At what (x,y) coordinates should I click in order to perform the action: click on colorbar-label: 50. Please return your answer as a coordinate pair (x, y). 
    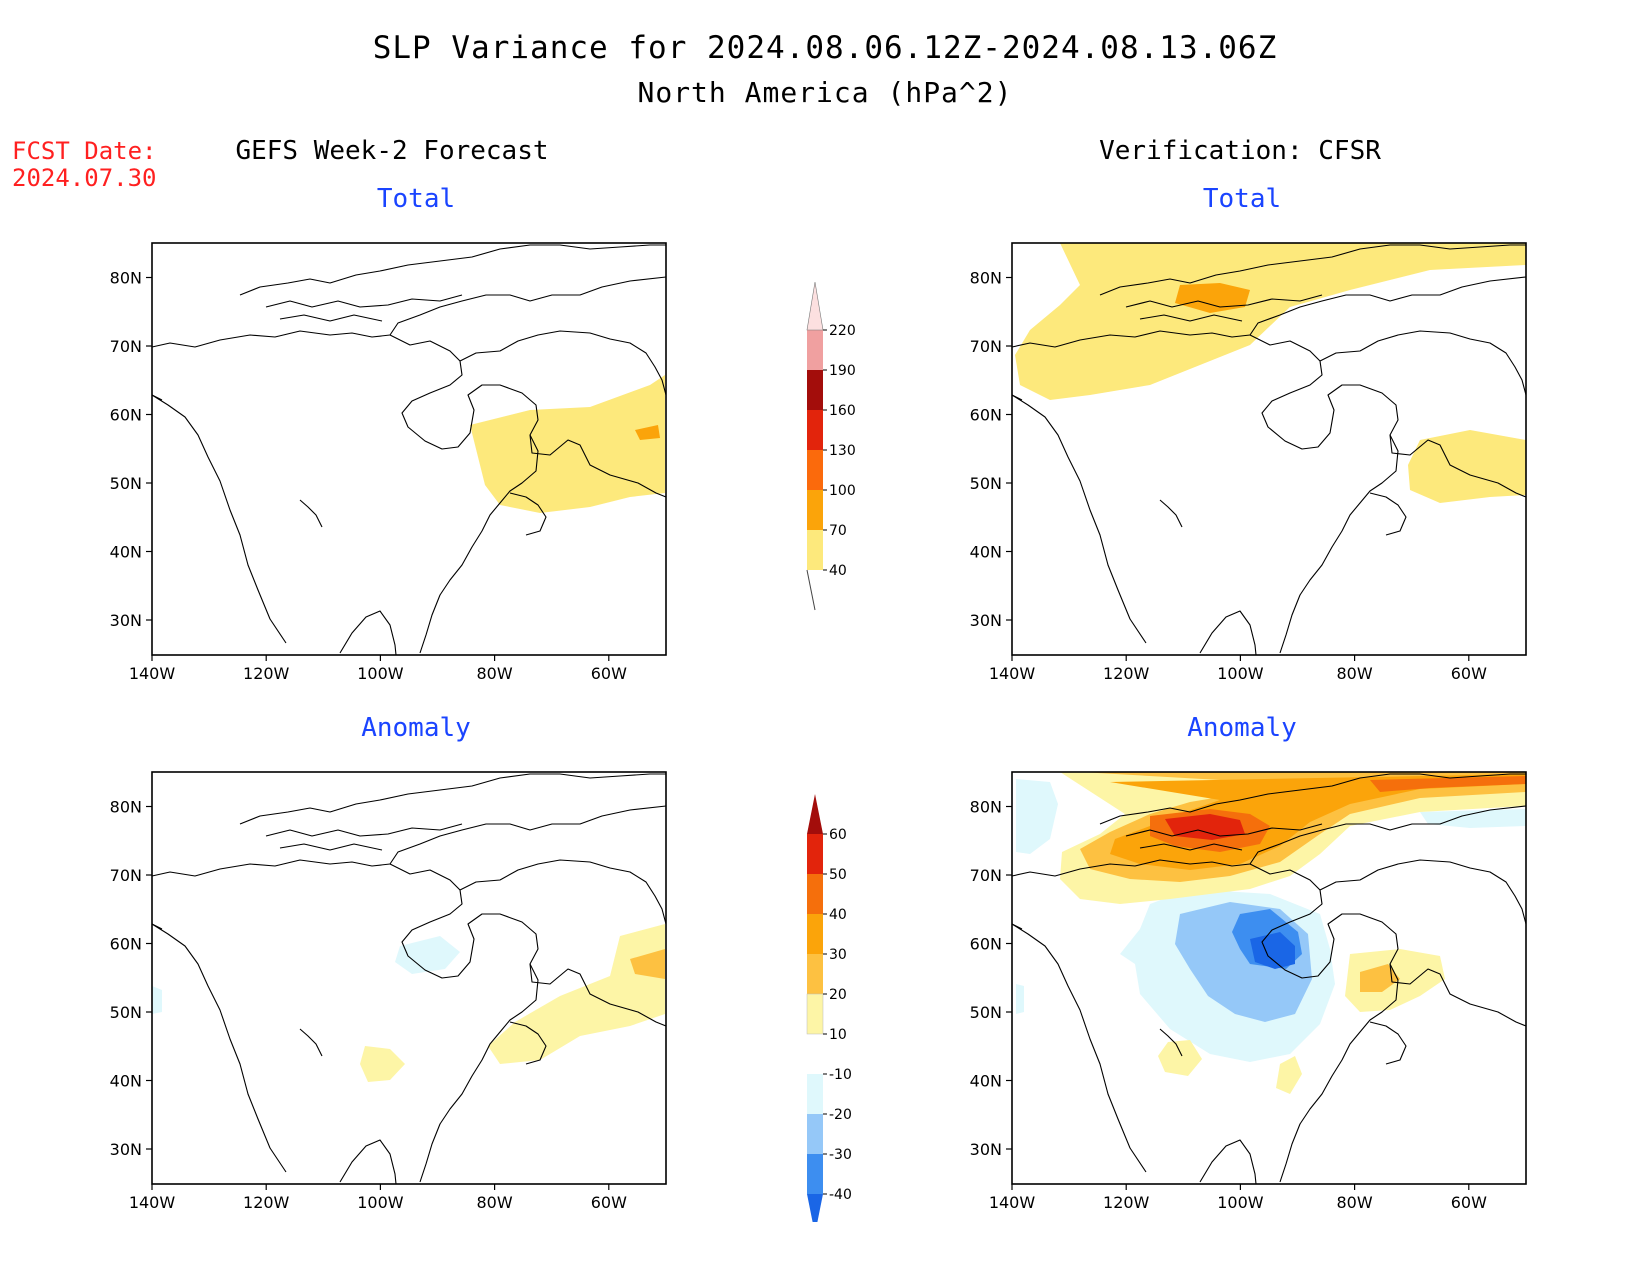
    Looking at the image, I should click on (838, 875).